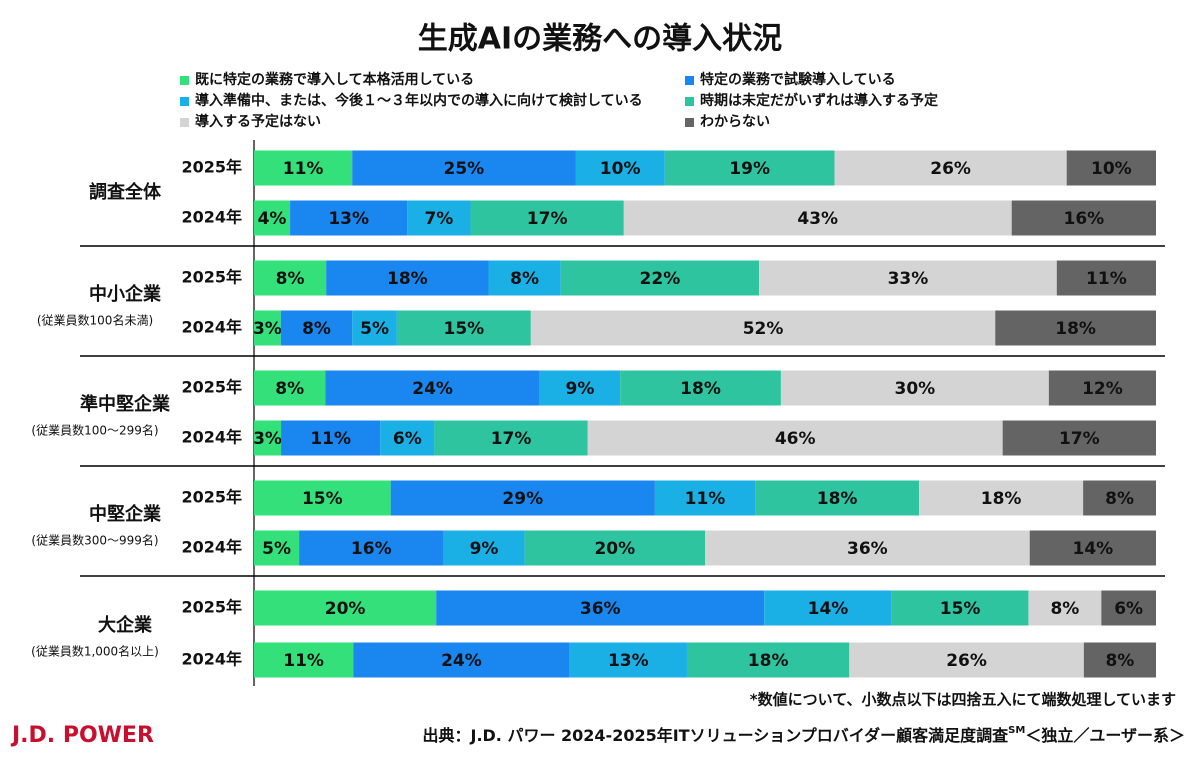 This screenshot has height=761, width=1200. I want to click on data-label: 22%, so click(660, 279).